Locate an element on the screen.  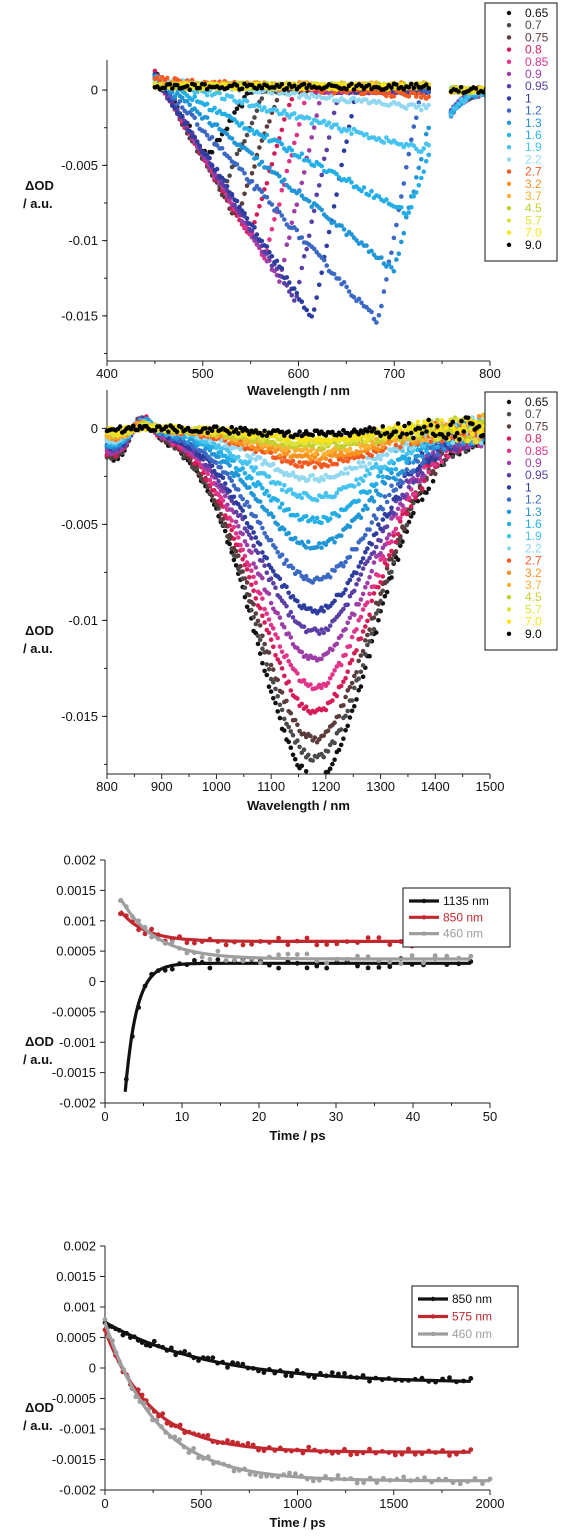
y-tick-label: -0.005 is located at coordinates (79, 165).